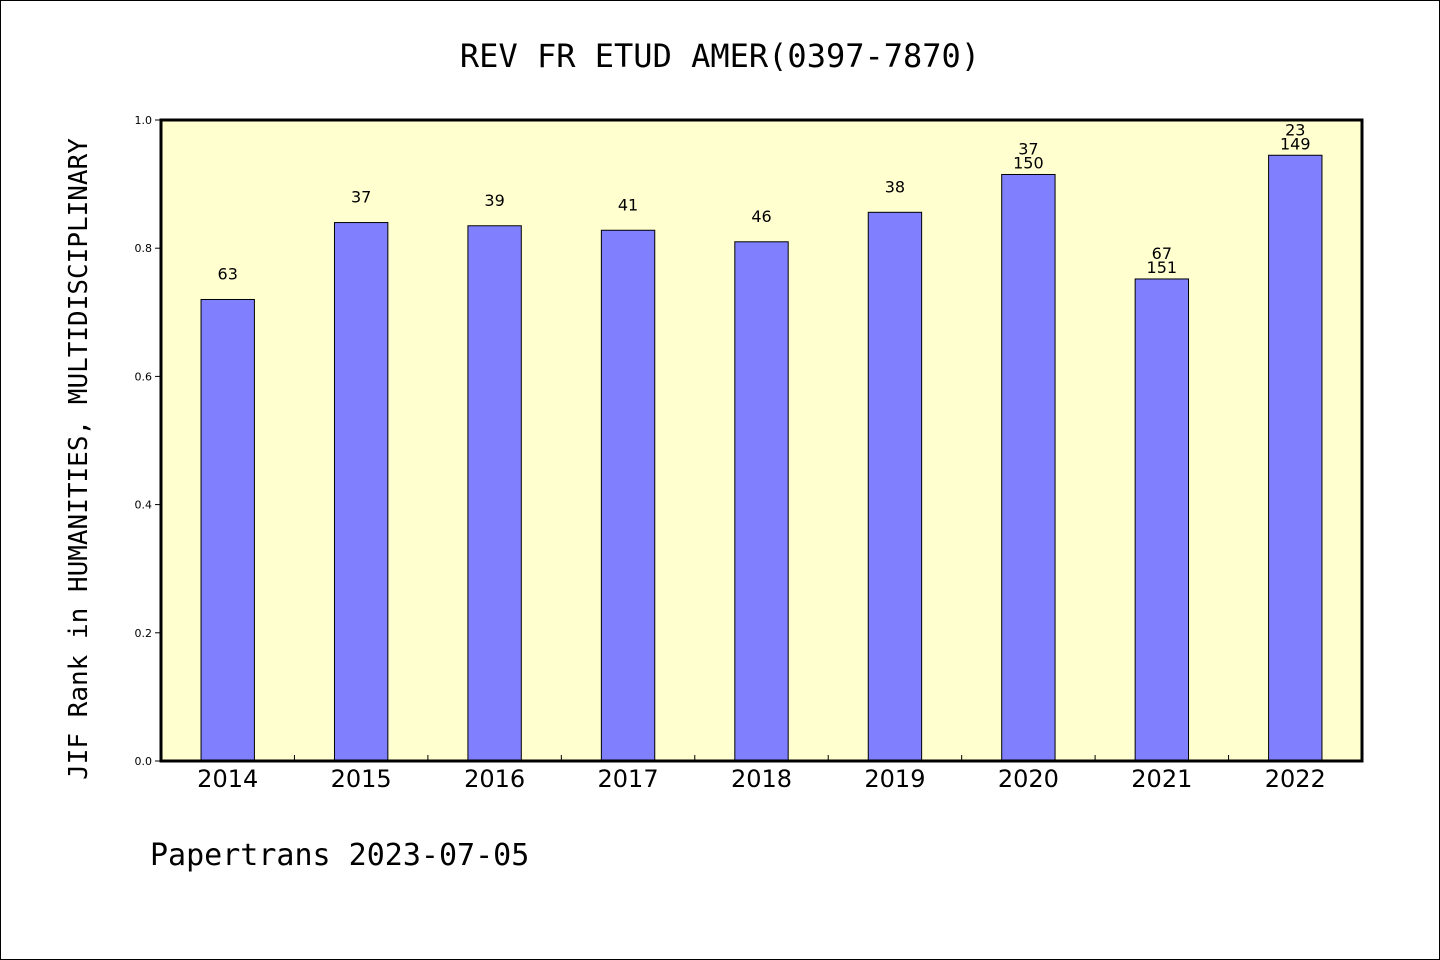 This screenshot has height=960, width=1440. Describe the element at coordinates (1162, 253) in the screenshot. I see `bar-value-label: 67` at that location.